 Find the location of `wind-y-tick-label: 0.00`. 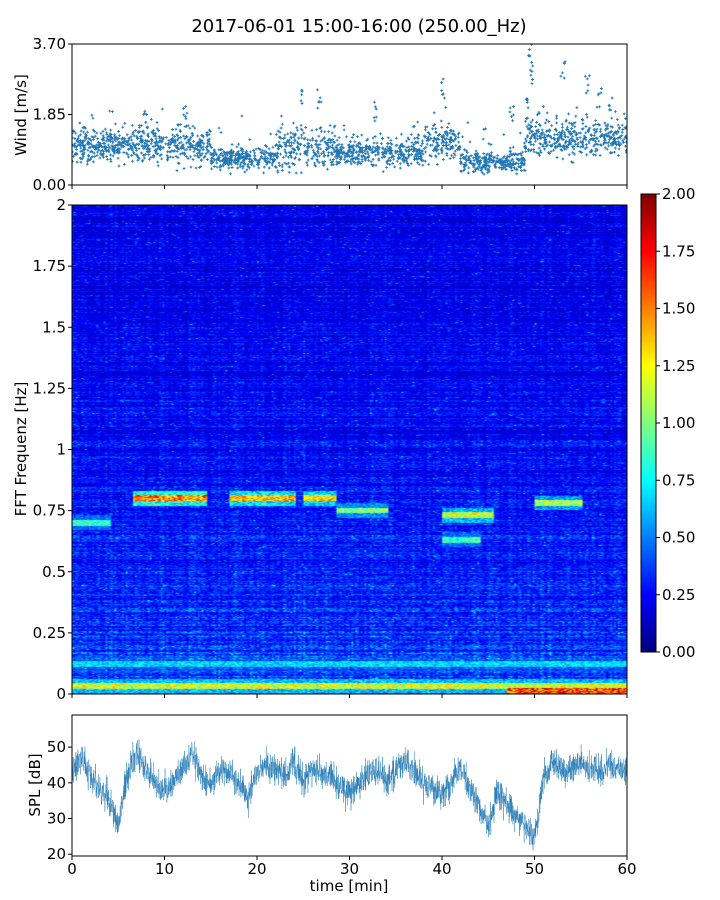

wind-y-tick-label: 0.00 is located at coordinates (49, 185).